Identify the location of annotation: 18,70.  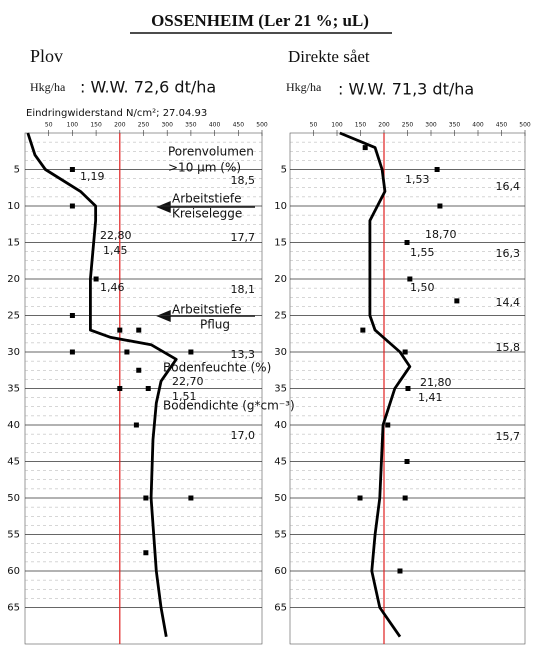
(441, 234).